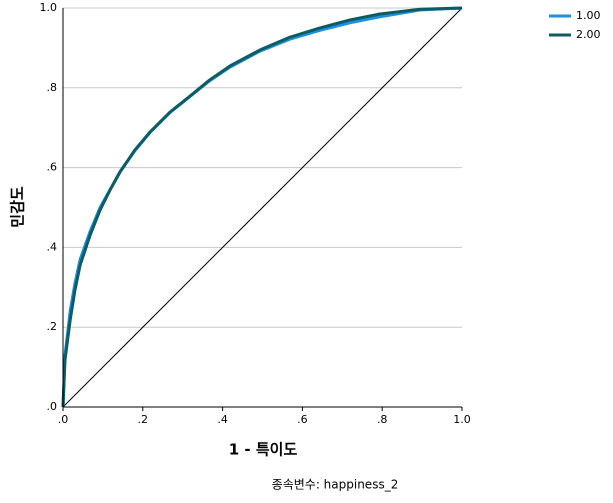 The width and height of the screenshot is (613, 503). Describe the element at coordinates (52, 167) in the screenshot. I see `y-tick-label: .6` at that location.